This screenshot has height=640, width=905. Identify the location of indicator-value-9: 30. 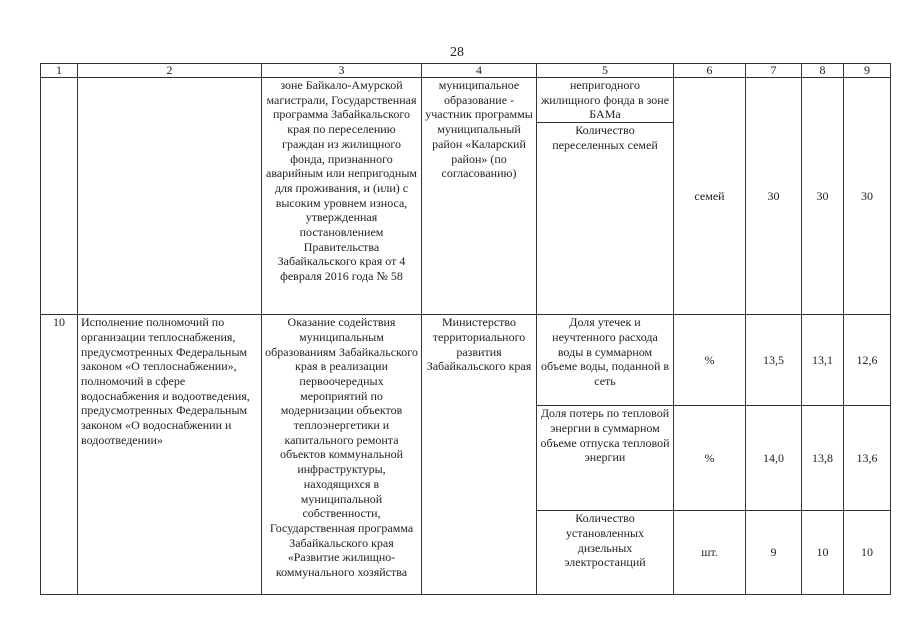
(867, 196).